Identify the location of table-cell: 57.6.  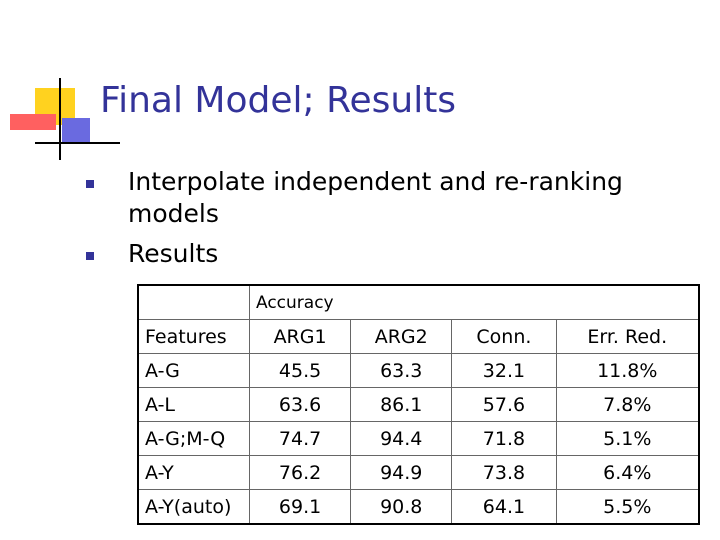
(504, 404).